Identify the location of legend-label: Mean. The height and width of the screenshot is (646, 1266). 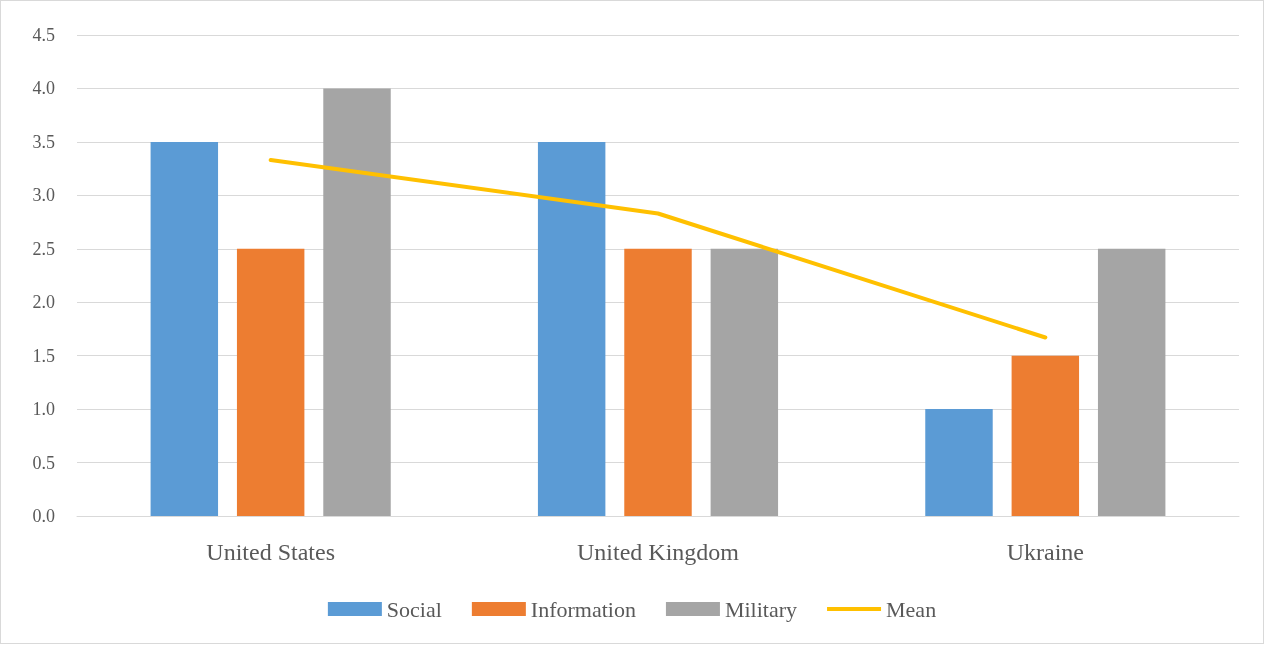
(911, 609).